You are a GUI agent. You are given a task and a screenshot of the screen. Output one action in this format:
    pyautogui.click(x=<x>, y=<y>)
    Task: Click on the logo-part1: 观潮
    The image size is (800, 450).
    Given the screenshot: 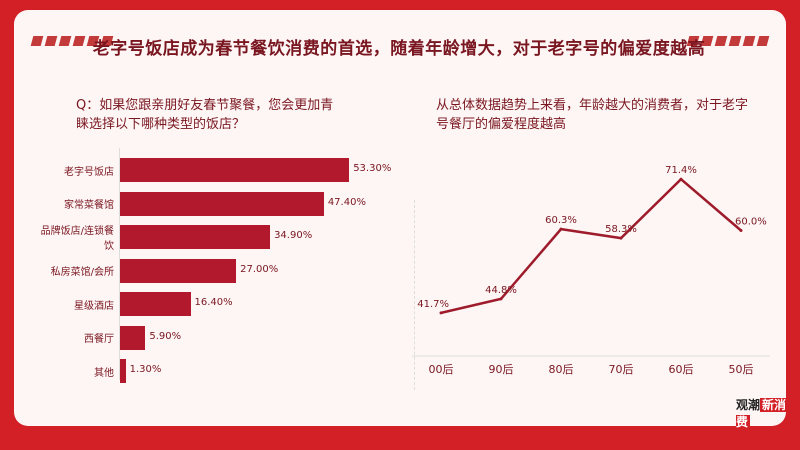 What is the action you would take?
    pyautogui.click(x=748, y=405)
    